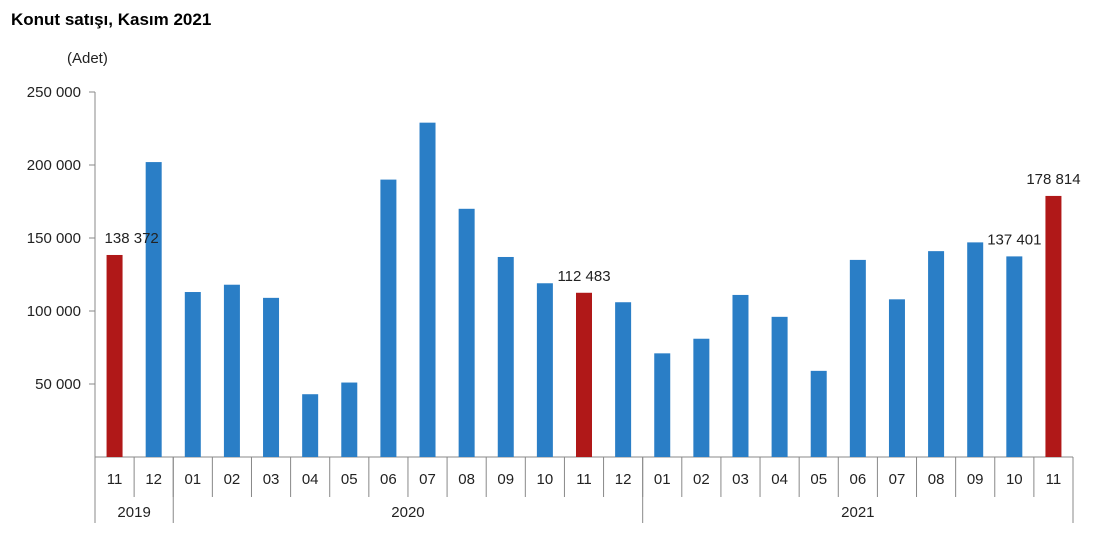  I want to click on y-tick-label: 200 000, so click(54, 165).